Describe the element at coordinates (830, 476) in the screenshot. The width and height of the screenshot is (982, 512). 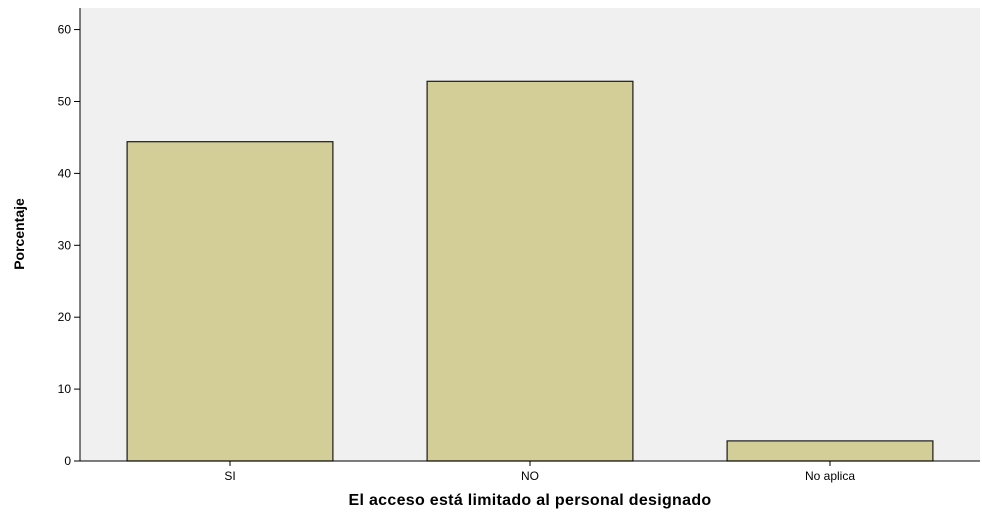
I see `x-tick-label: No aplica` at that location.